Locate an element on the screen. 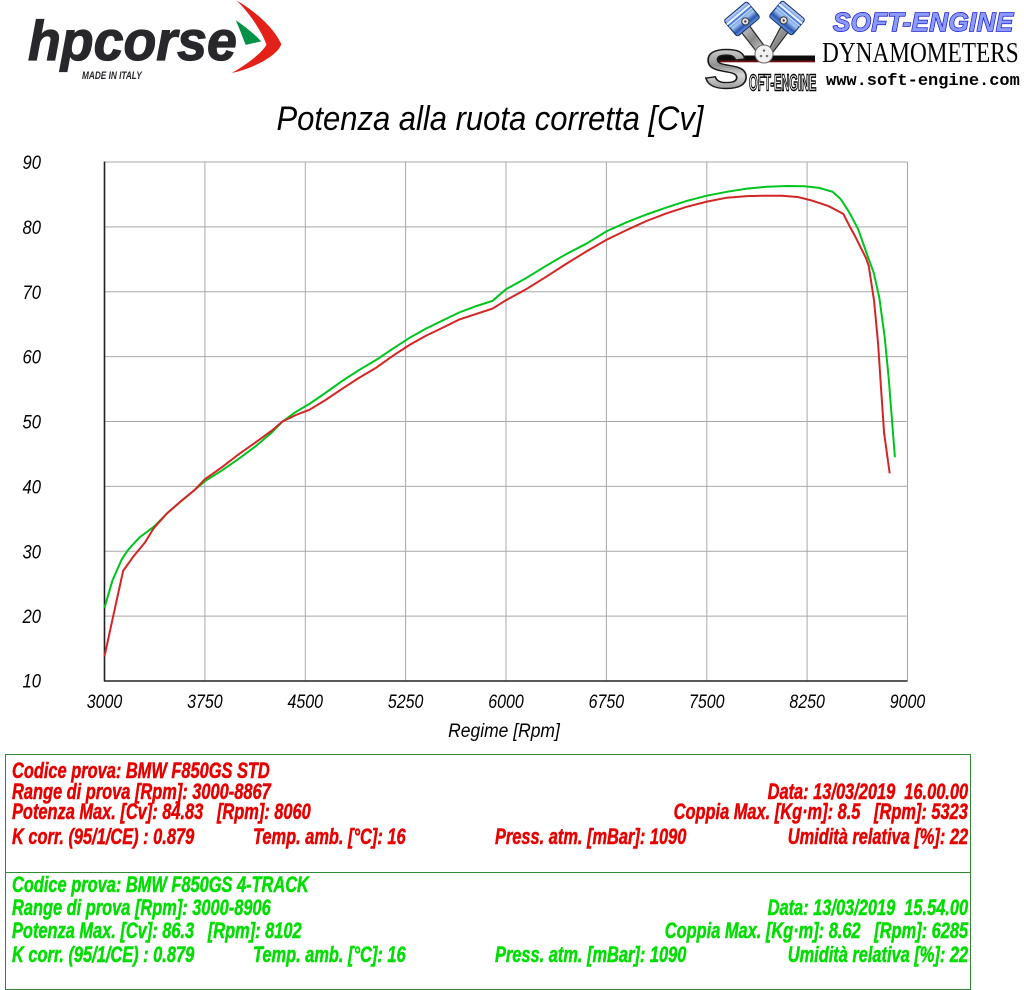  svg-text: 30 is located at coordinates (32, 552).